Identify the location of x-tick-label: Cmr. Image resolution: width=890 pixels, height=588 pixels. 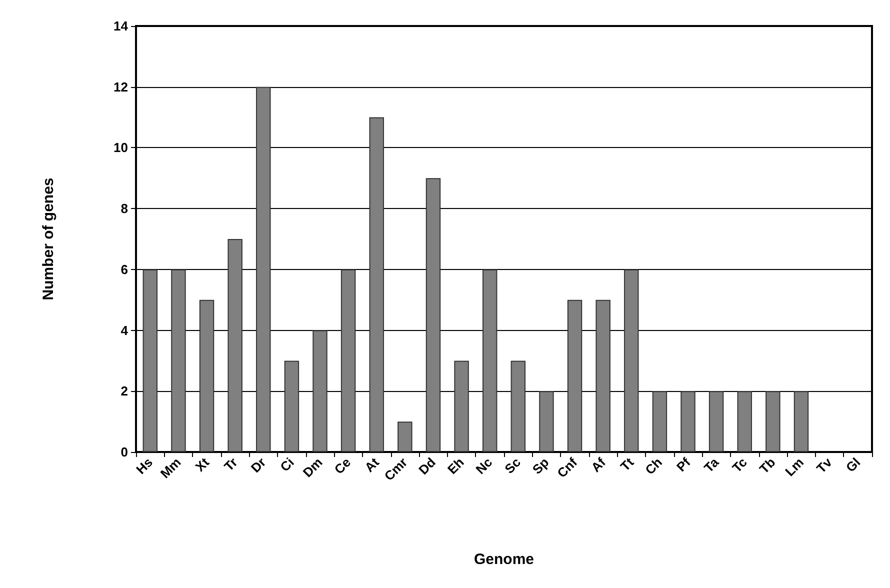
(395, 469).